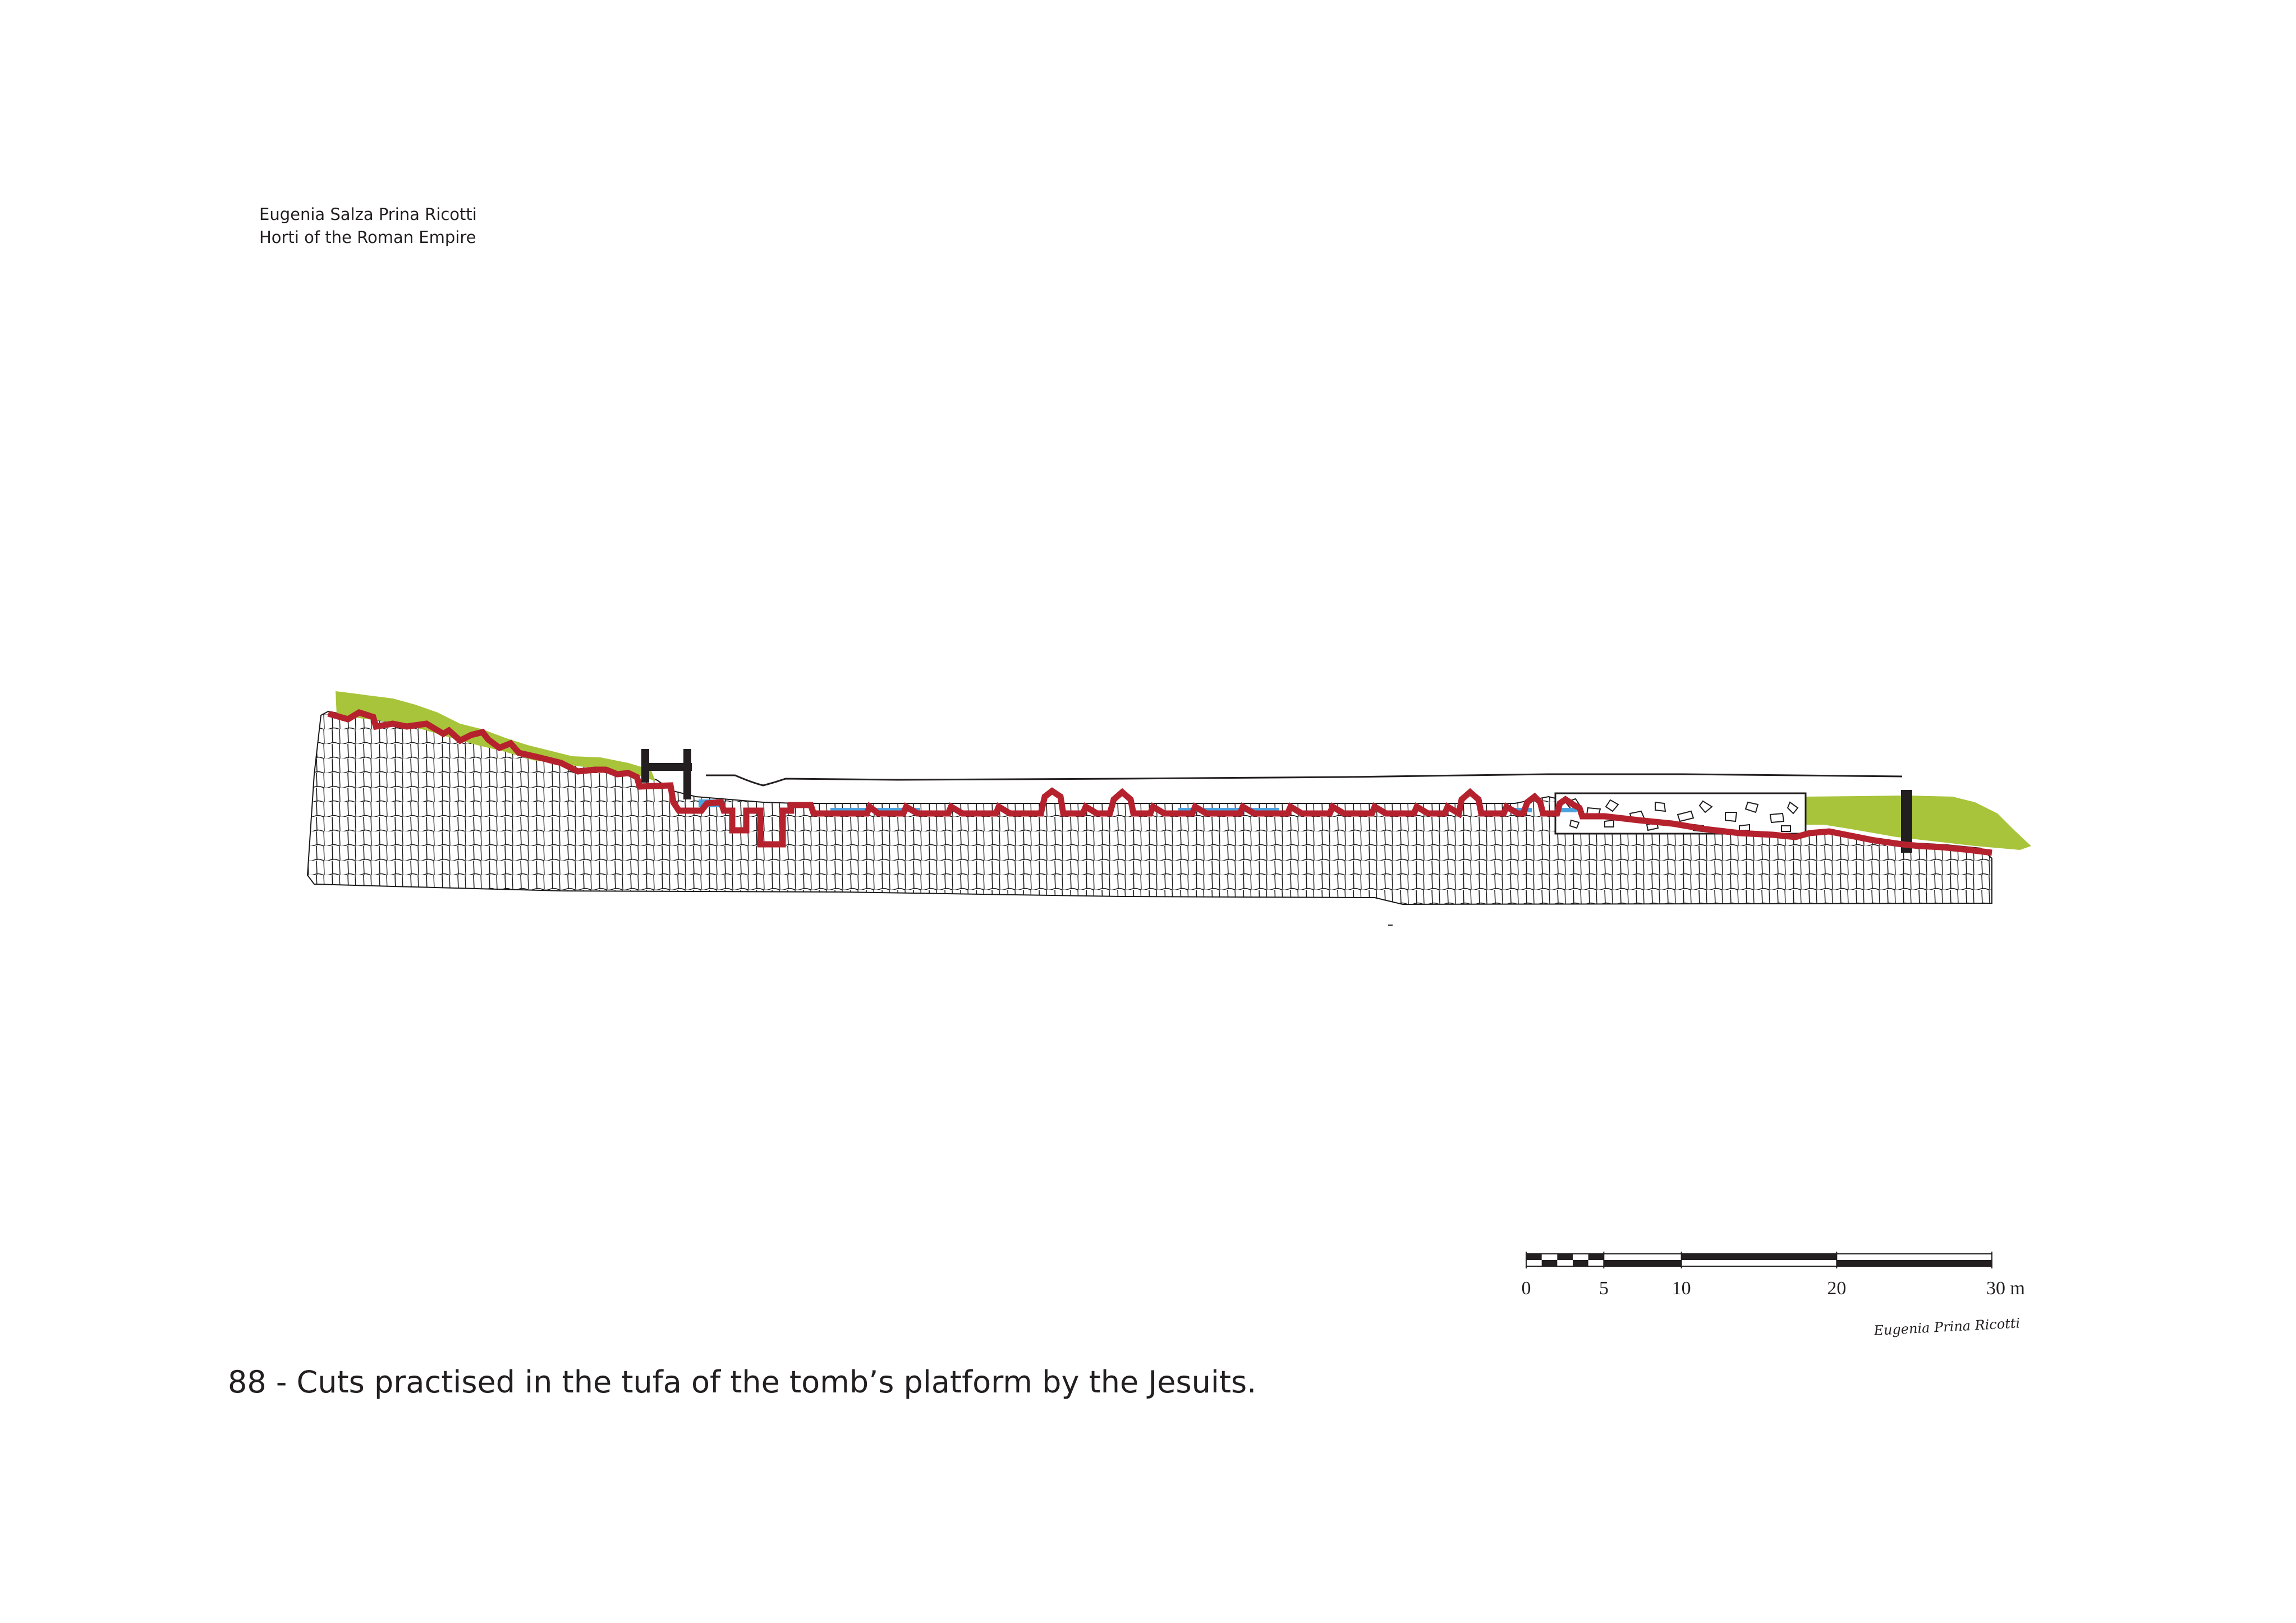 The image size is (2296, 1623). What do you see at coordinates (1918, 823) in the screenshot?
I see `vegetation-right` at bounding box center [1918, 823].